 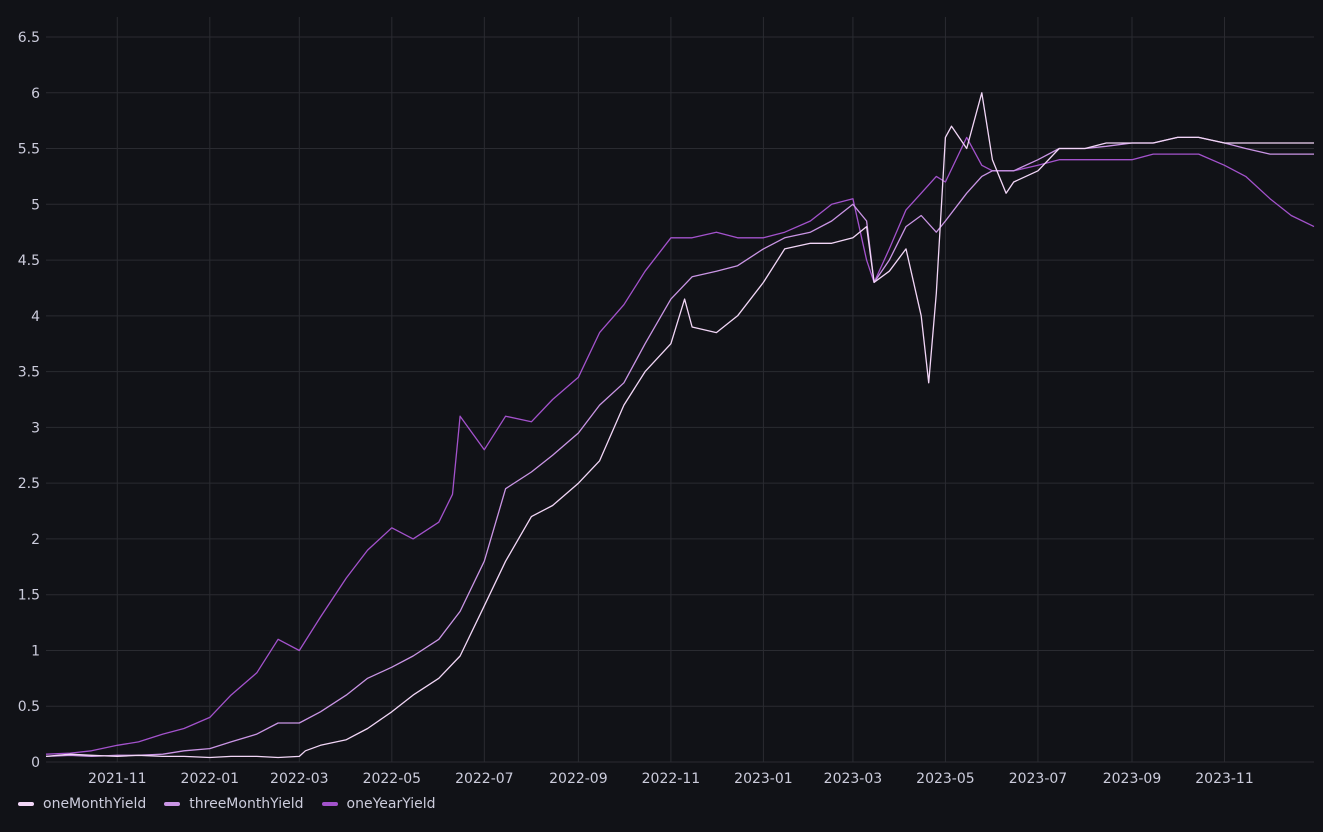 What do you see at coordinates (1038, 779) in the screenshot?
I see `x-tick-label: 2023-07` at bounding box center [1038, 779].